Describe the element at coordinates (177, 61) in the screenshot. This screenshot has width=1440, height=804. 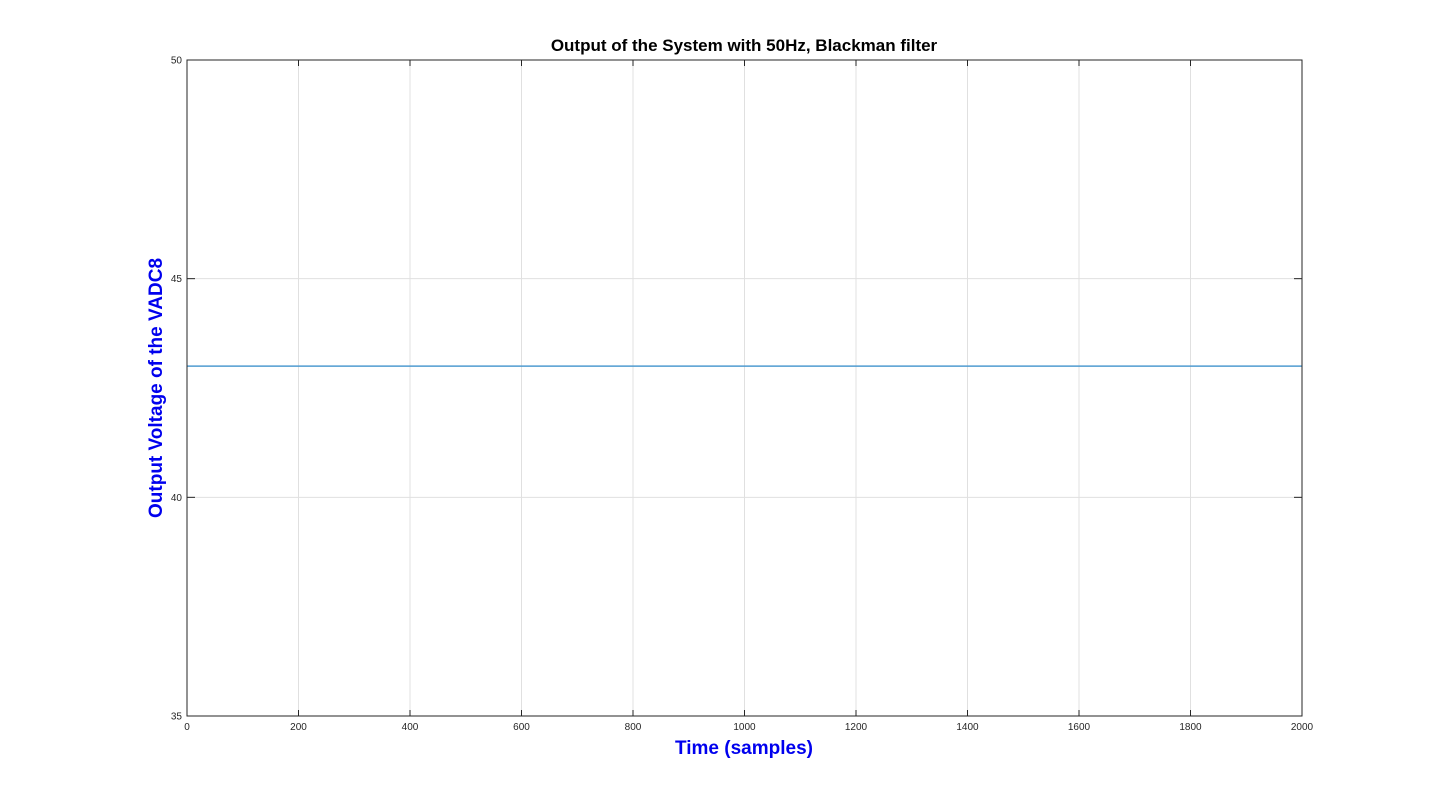
I see `y-tick-label: 50` at that location.